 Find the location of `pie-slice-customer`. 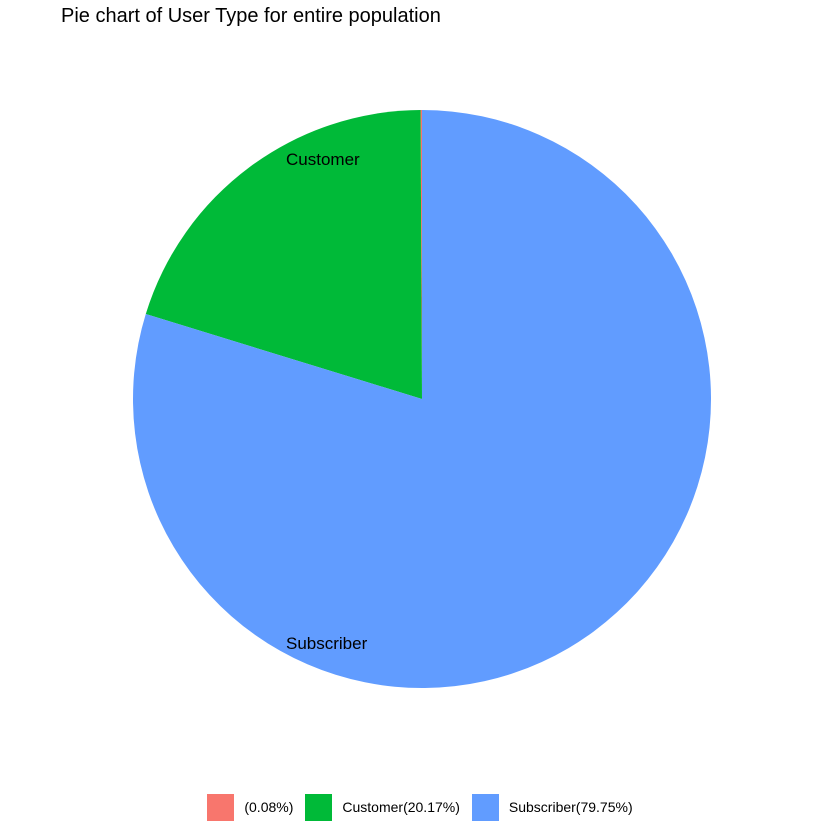

pie-slice-customer is located at coordinates (283, 254).